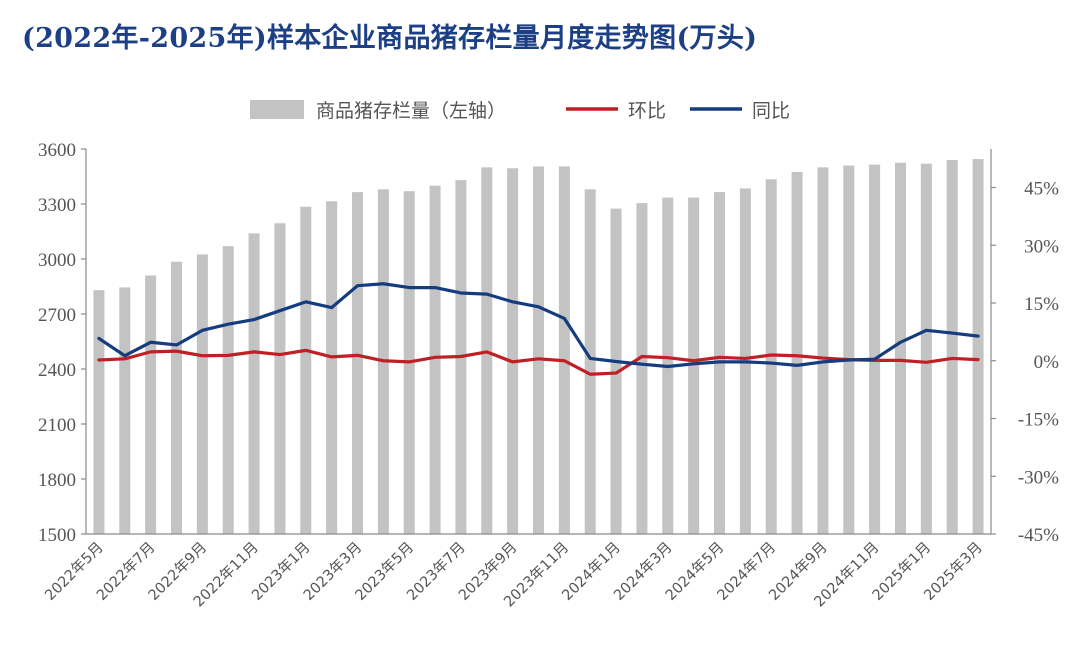 This screenshot has width=1080, height=656. What do you see at coordinates (254, 383) in the screenshot?
I see `bar-2022年11月` at bounding box center [254, 383].